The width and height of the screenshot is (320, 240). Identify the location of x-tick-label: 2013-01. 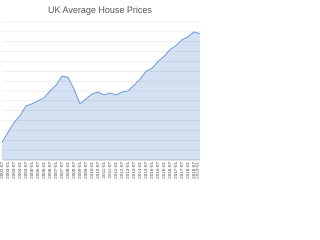
(127, 170).